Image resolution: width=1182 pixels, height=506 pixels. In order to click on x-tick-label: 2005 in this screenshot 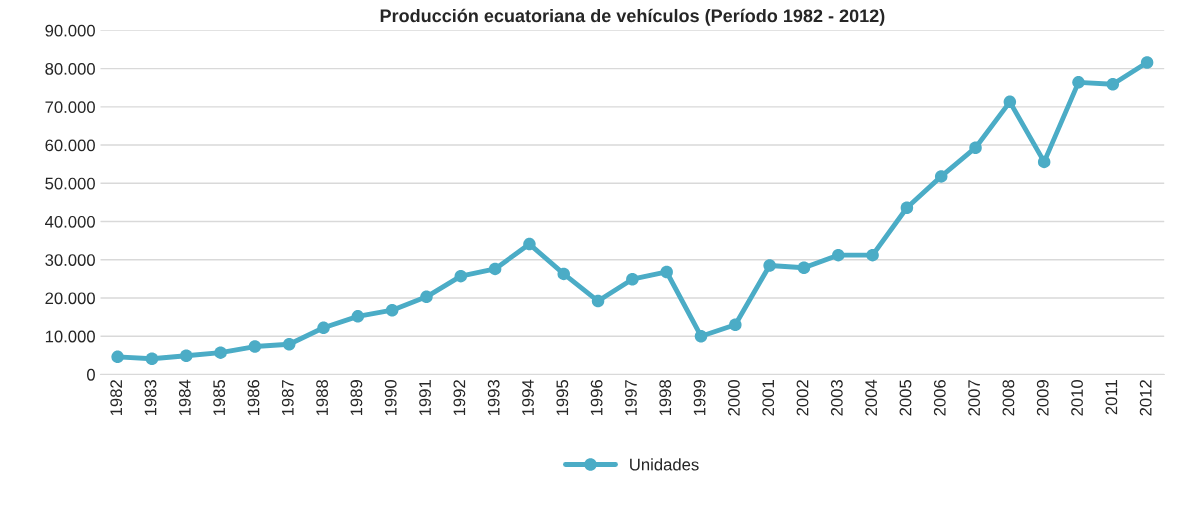, I will do `click(905, 398)`.